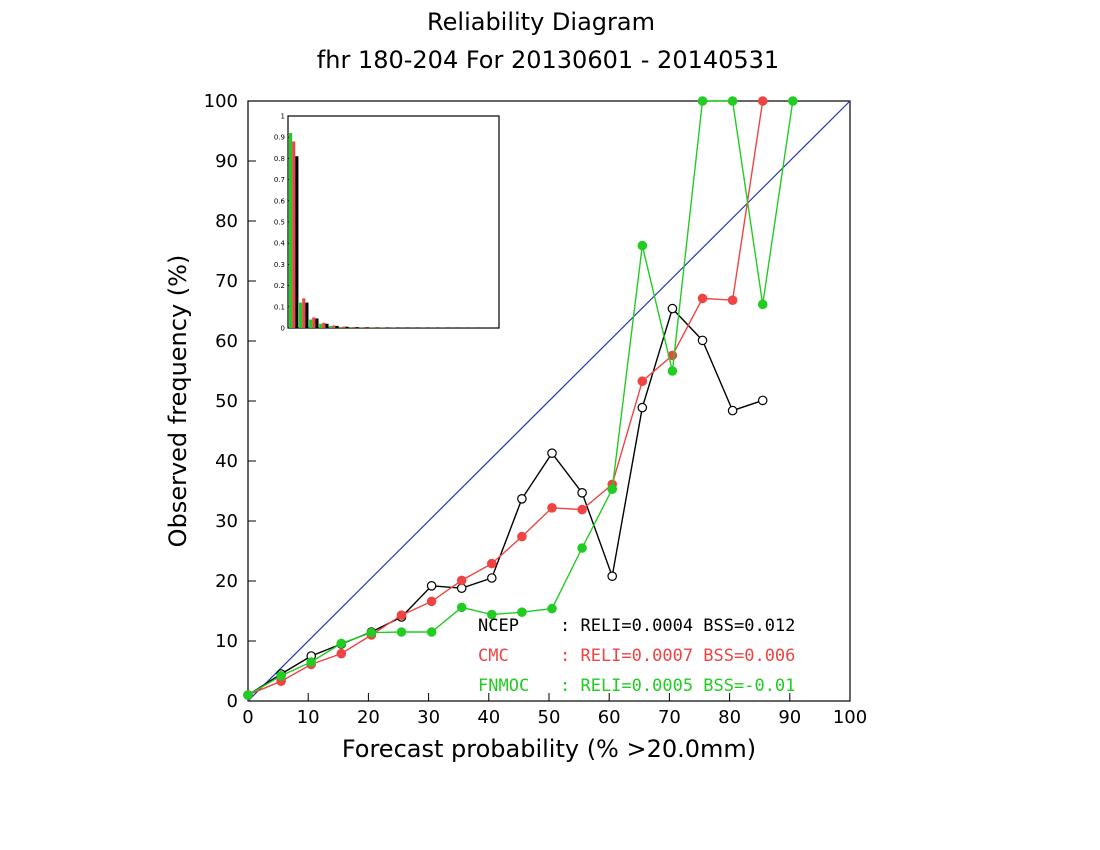 The height and width of the screenshot is (850, 1100). I want to click on x-tick-label: 90, so click(789, 717).